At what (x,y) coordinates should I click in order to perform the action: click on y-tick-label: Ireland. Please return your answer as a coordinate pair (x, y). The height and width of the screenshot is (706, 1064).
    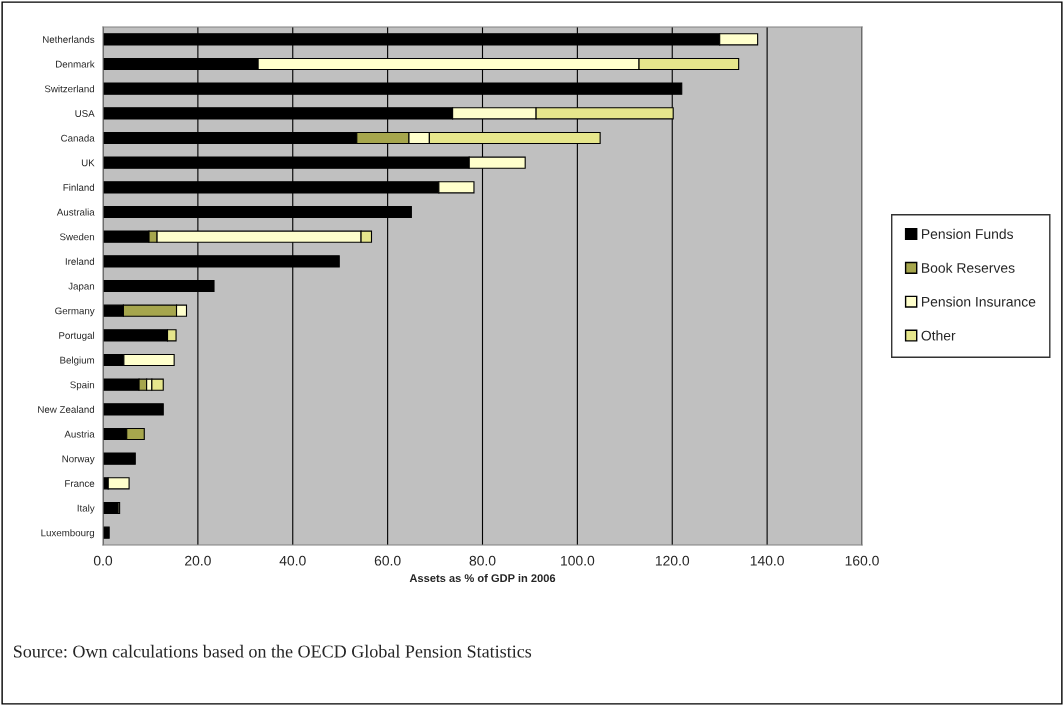
    Looking at the image, I should click on (80, 261).